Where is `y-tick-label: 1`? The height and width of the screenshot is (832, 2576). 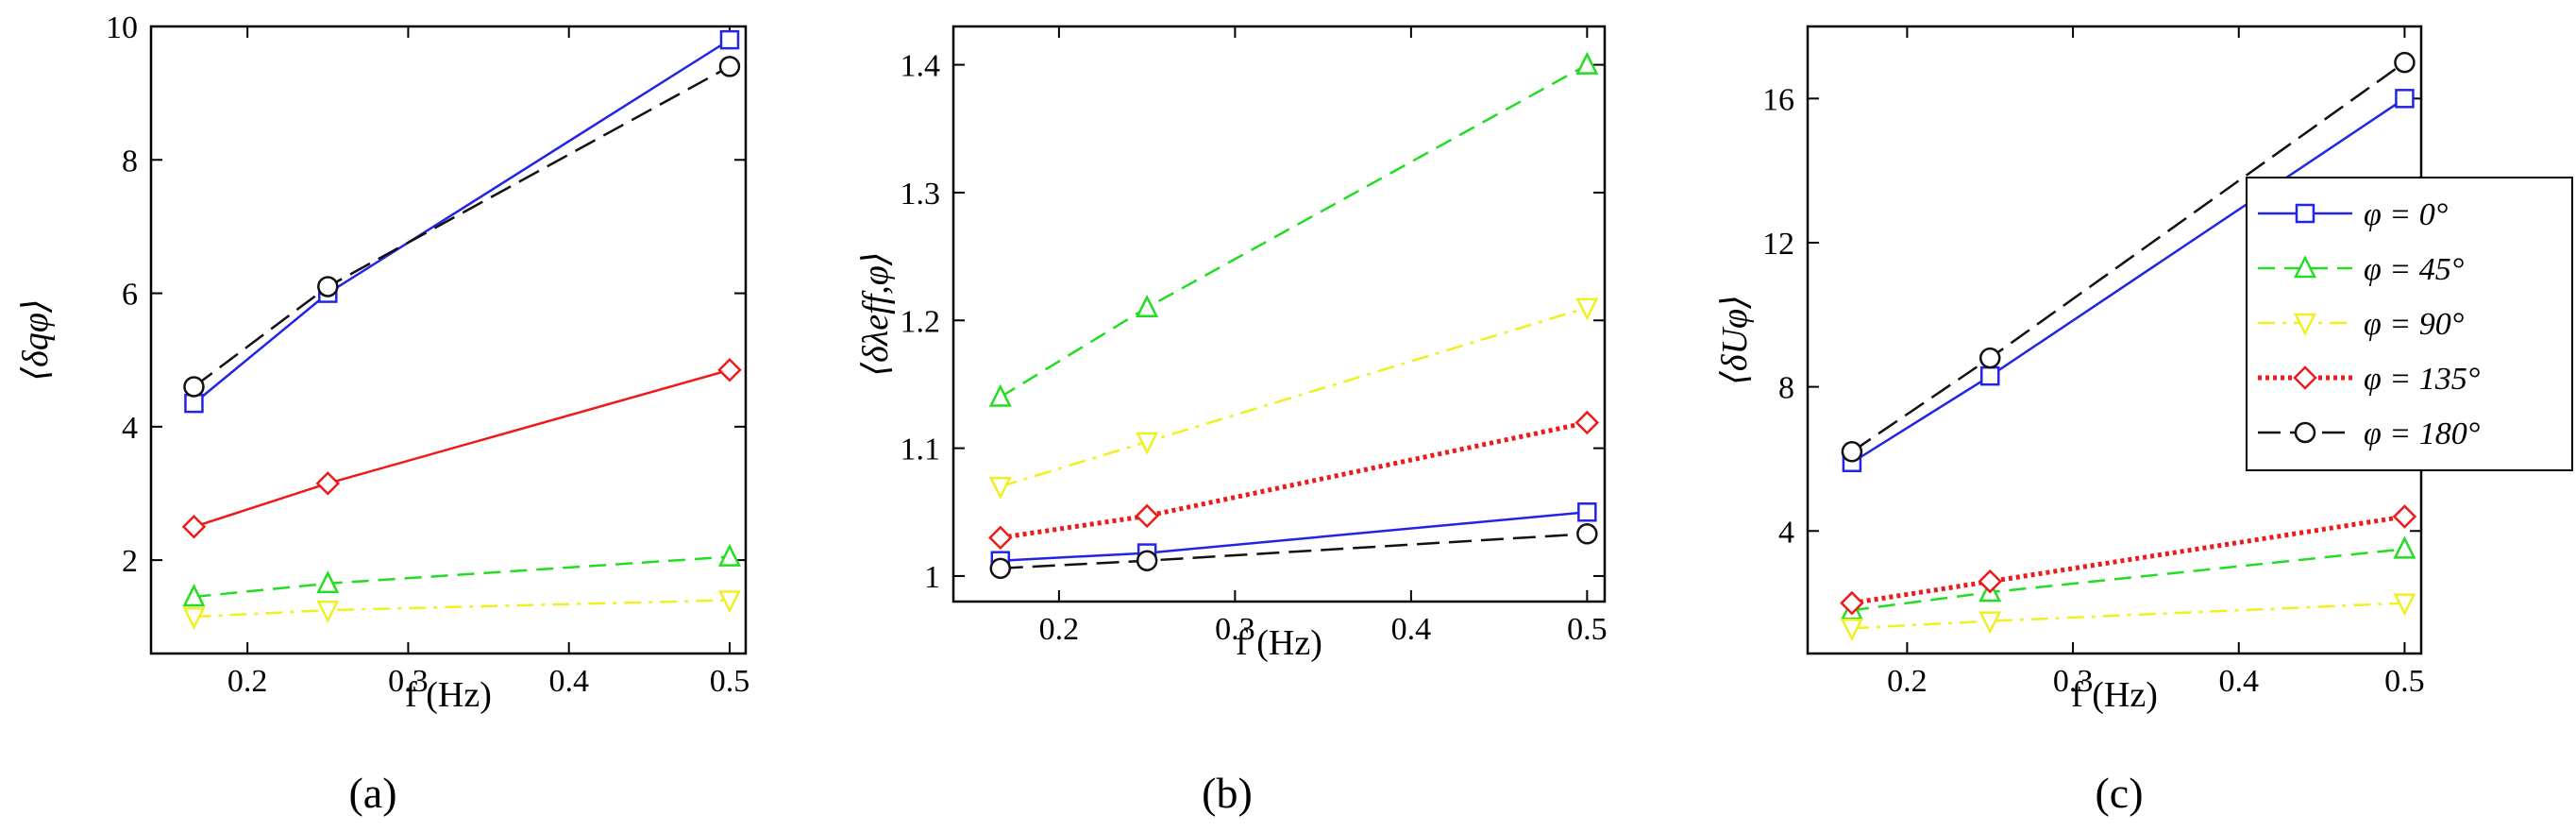 y-tick-label: 1 is located at coordinates (932, 577).